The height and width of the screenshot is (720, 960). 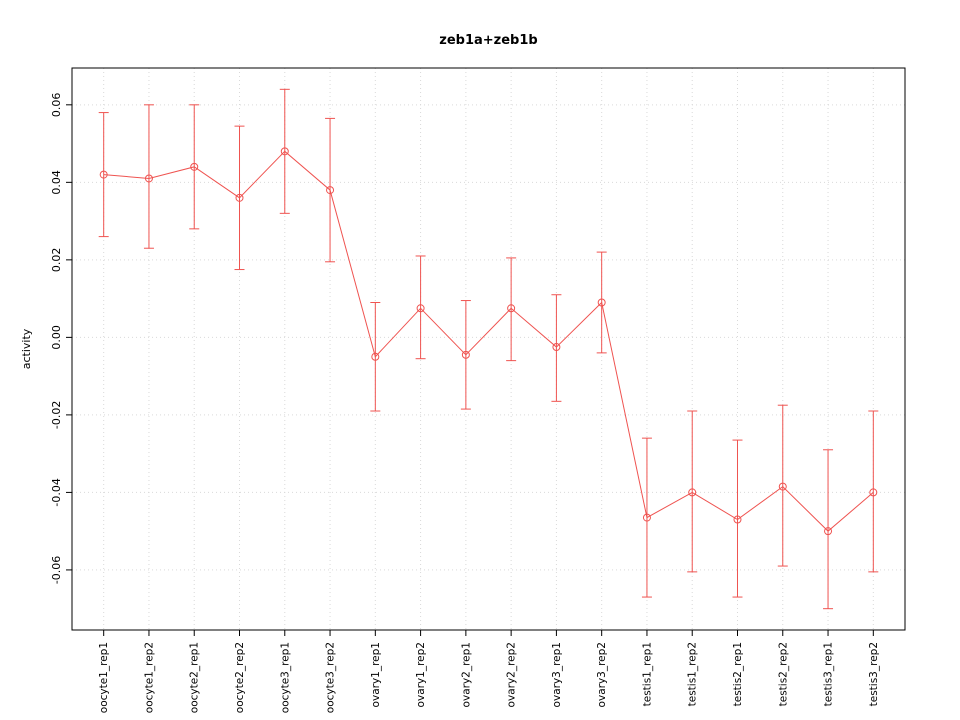 I want to click on y-tick-label: -0.04, so click(x=56, y=492).